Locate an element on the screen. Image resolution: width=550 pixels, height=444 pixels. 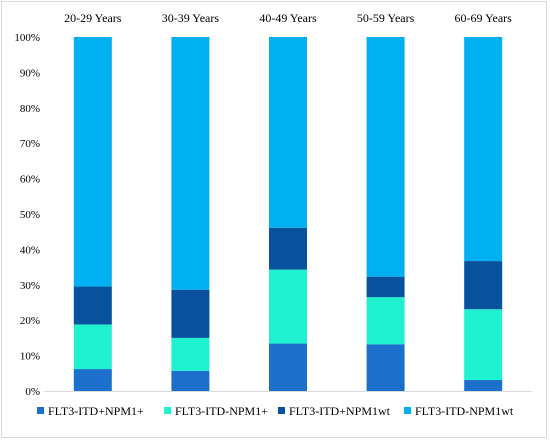
legend-label: FLT3-ITD+NPM1wt is located at coordinates (340, 411).